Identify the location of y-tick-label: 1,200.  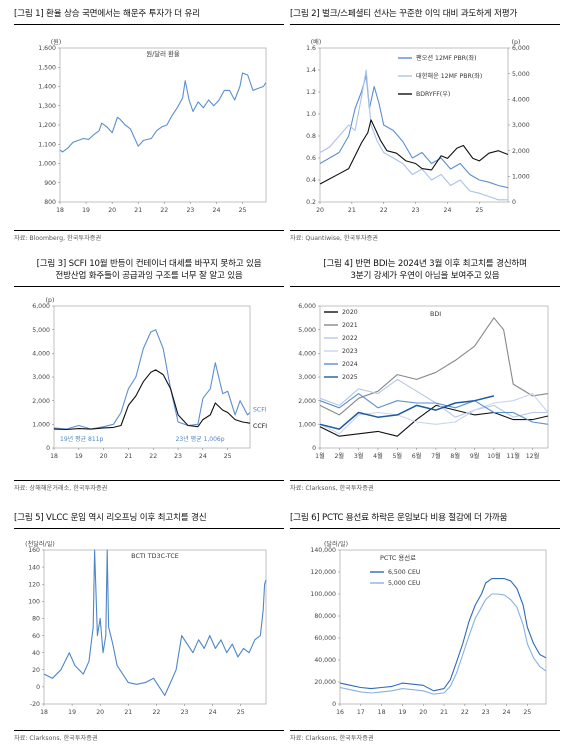
(47, 125).